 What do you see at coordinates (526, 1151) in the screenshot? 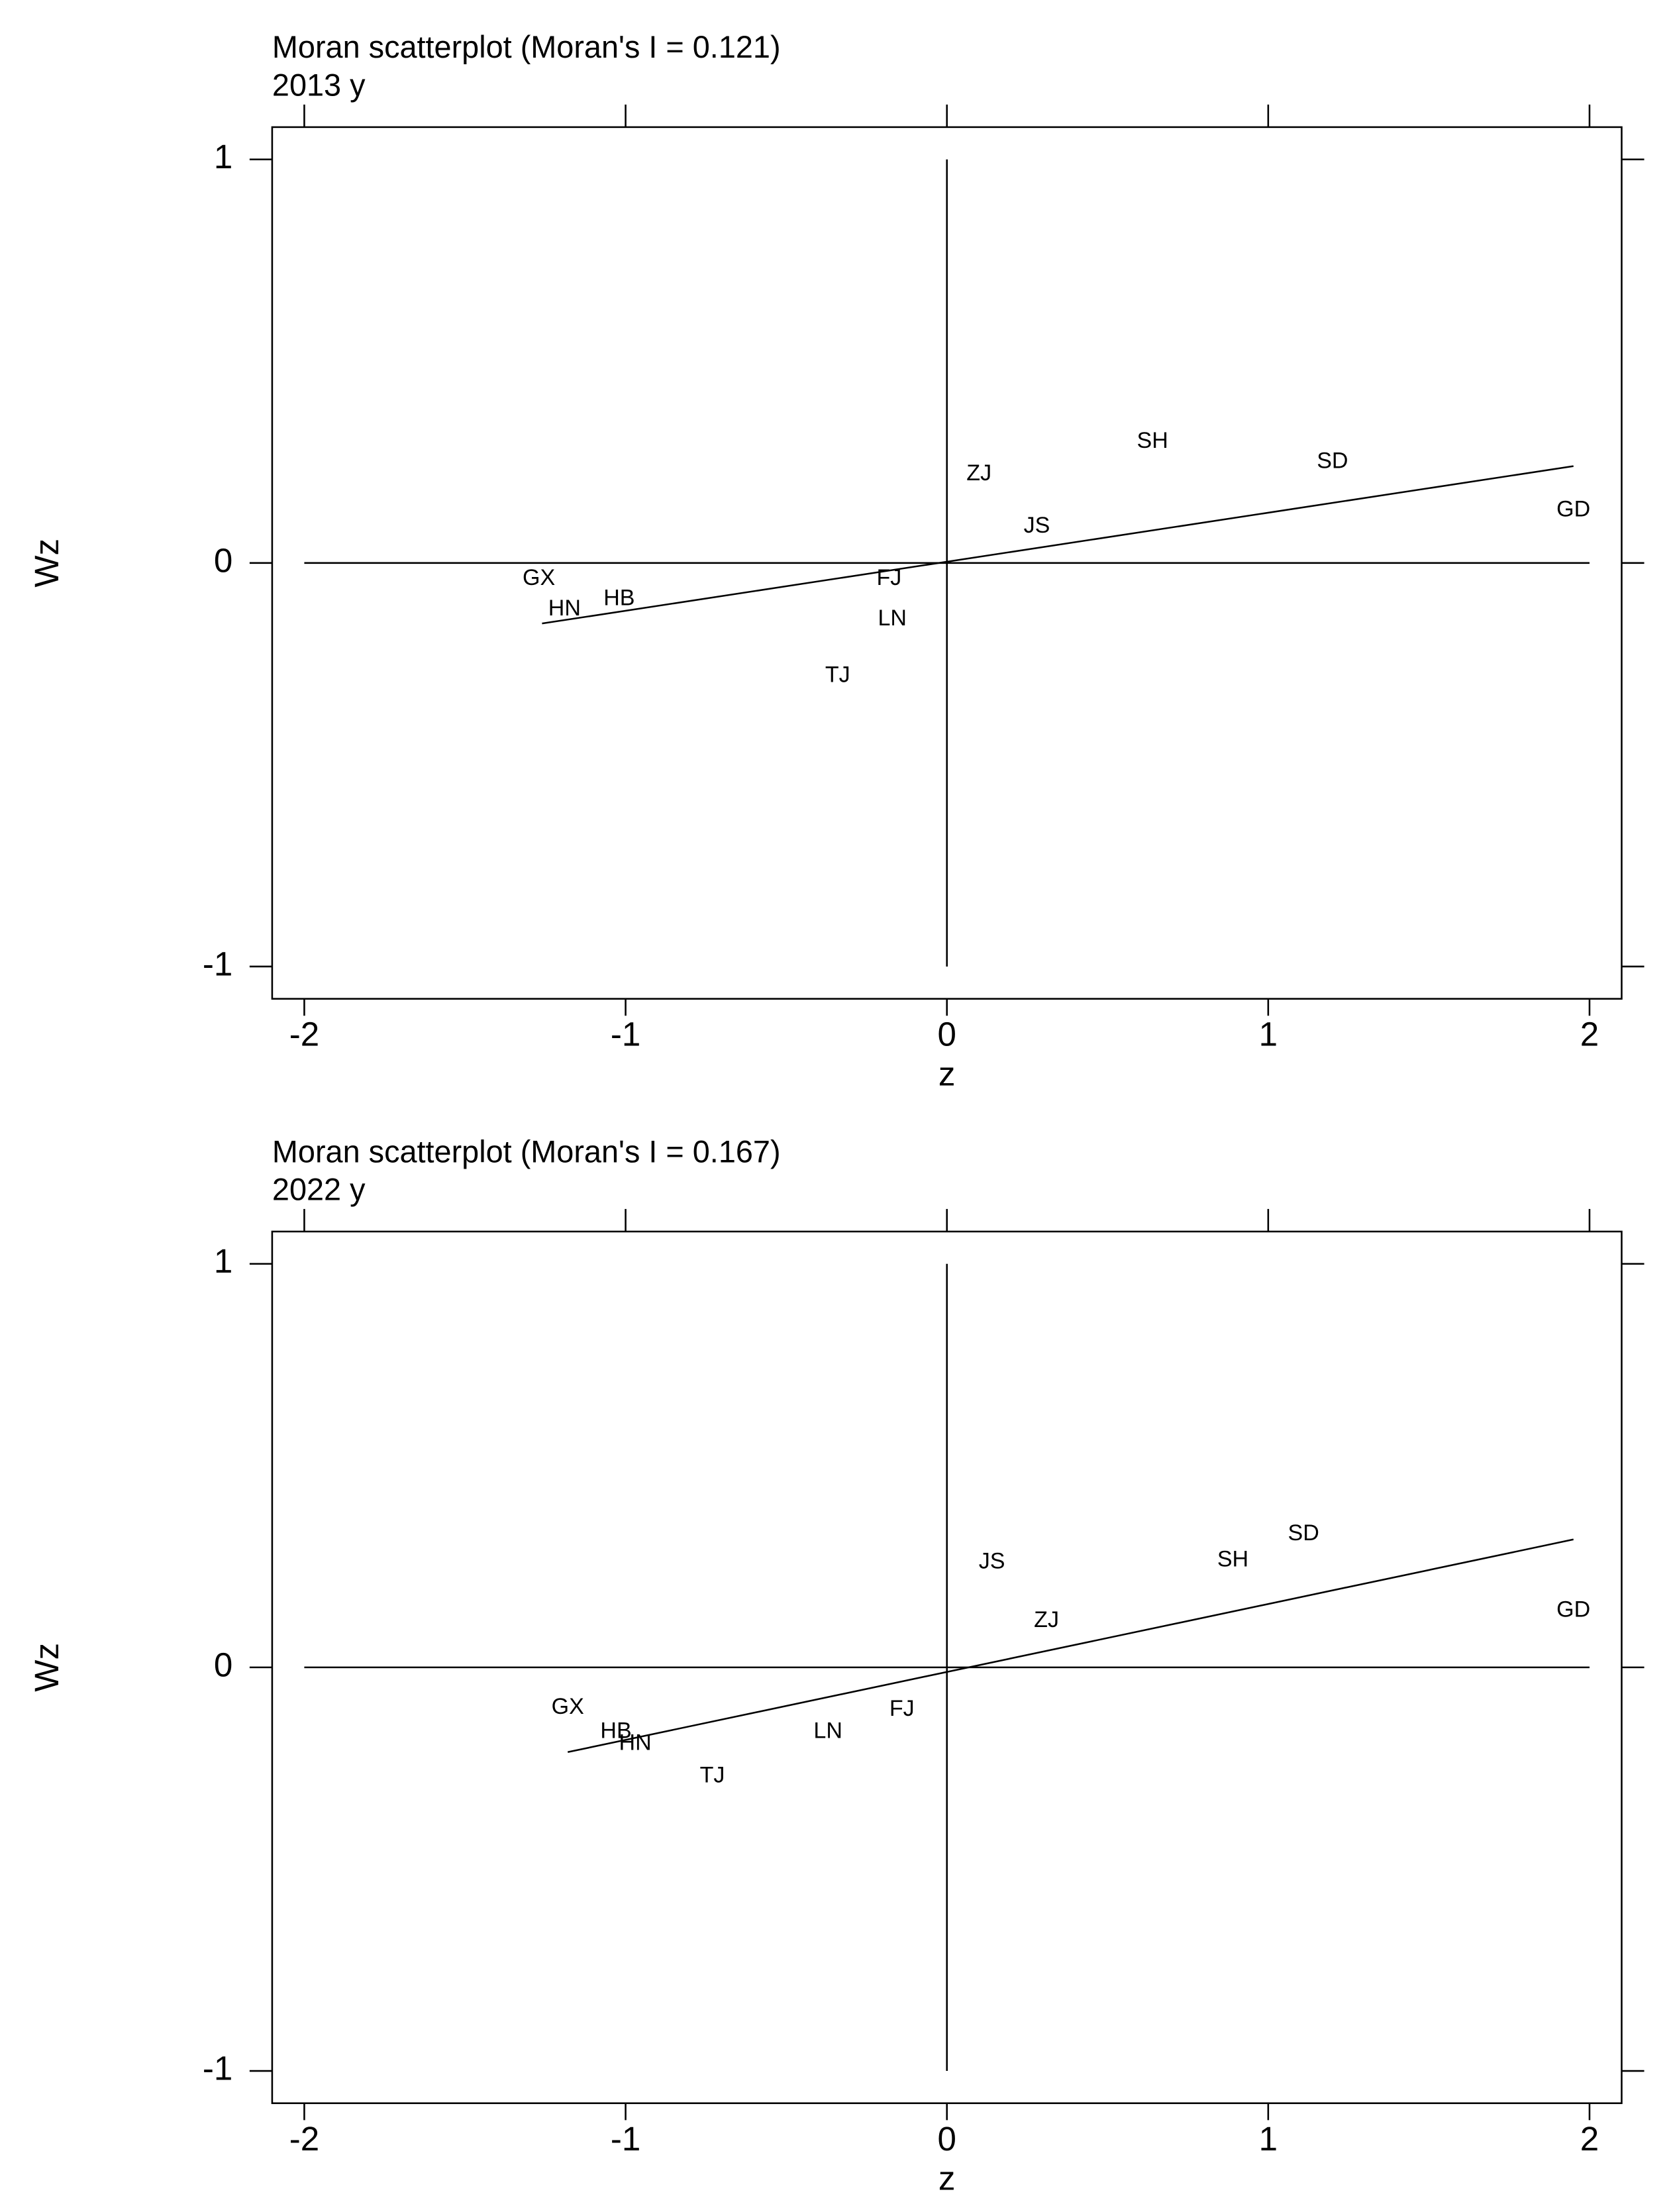
I see `chart-title: Moran scatterplot (Moran's I = 0.167)` at bounding box center [526, 1151].